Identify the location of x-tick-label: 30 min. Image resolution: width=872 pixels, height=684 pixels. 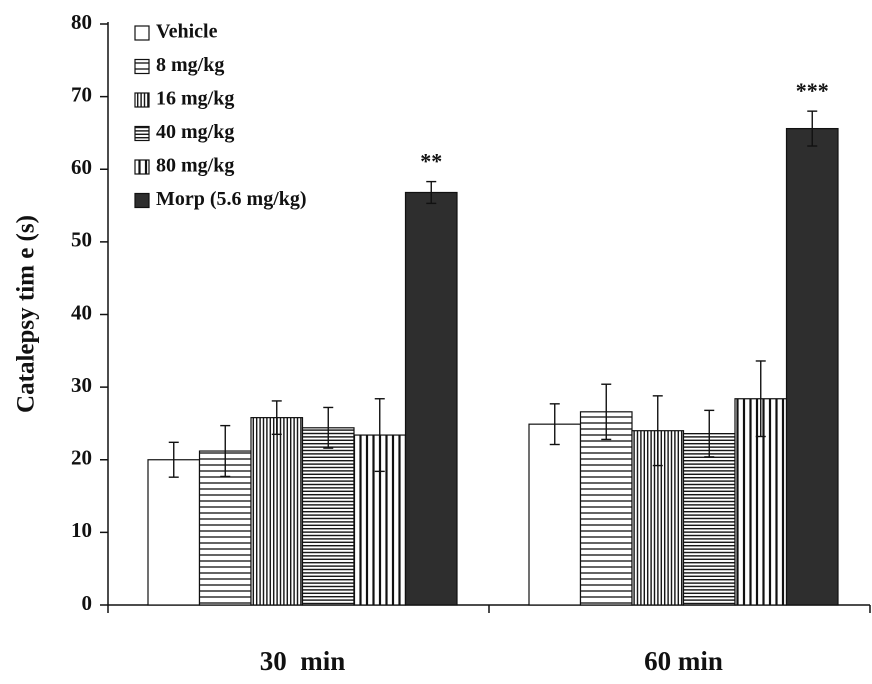
(303, 661).